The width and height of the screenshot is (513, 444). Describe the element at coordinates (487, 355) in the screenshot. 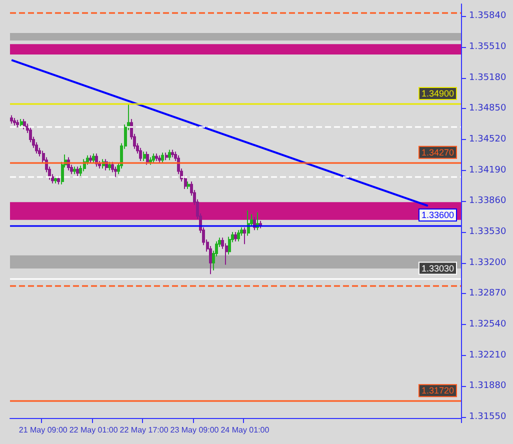

I see `y-tick-label: 1.32210` at that location.